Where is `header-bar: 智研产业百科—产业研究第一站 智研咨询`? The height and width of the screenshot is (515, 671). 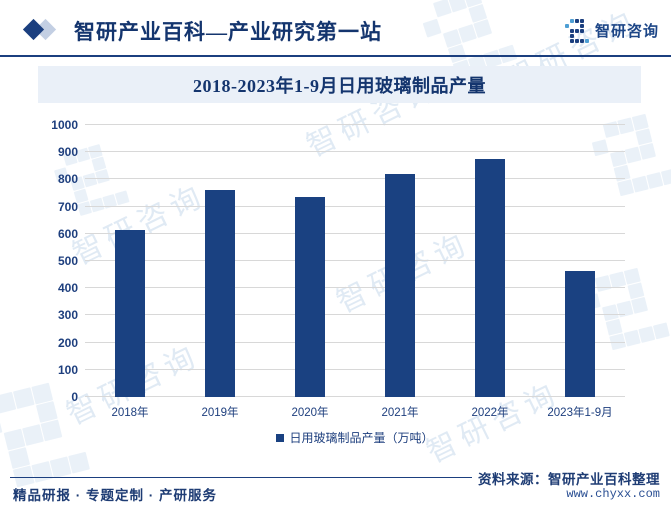 header-bar: 智研产业百科—产业研究第一站 智研咨询 is located at coordinates (335, 28).